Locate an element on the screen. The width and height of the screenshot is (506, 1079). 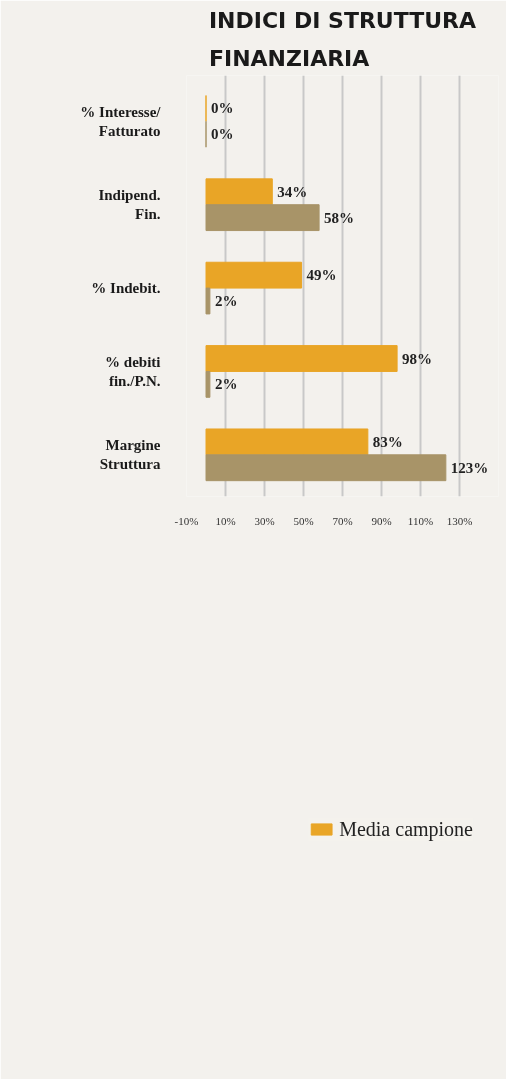
data-label: 34% is located at coordinates (292, 191).